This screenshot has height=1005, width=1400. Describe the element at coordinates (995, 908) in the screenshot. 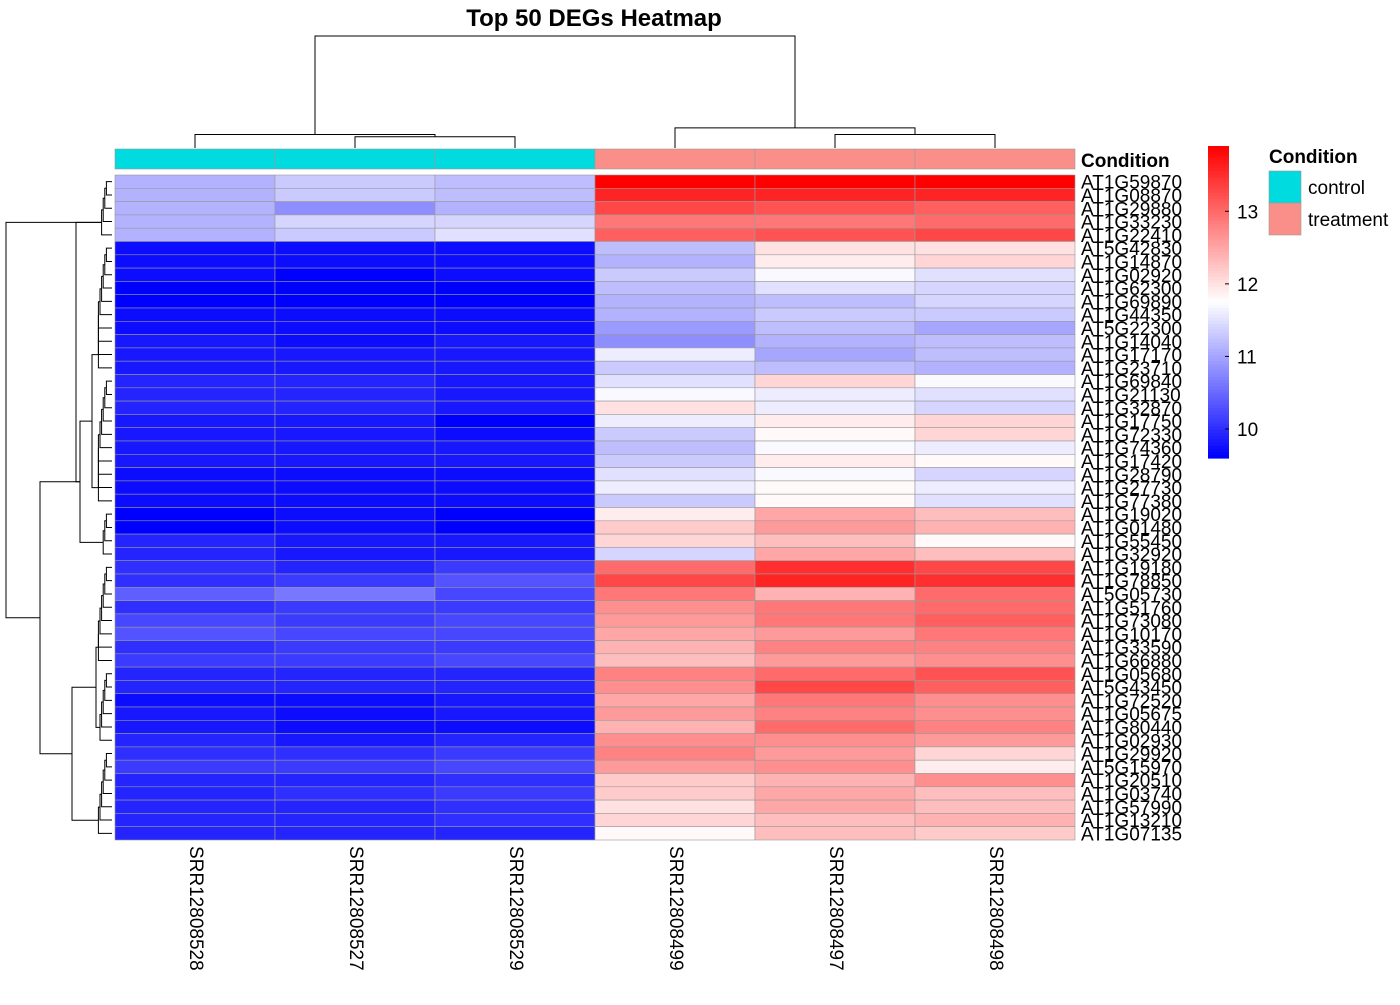

I see `column-label: SRR12808498` at that location.